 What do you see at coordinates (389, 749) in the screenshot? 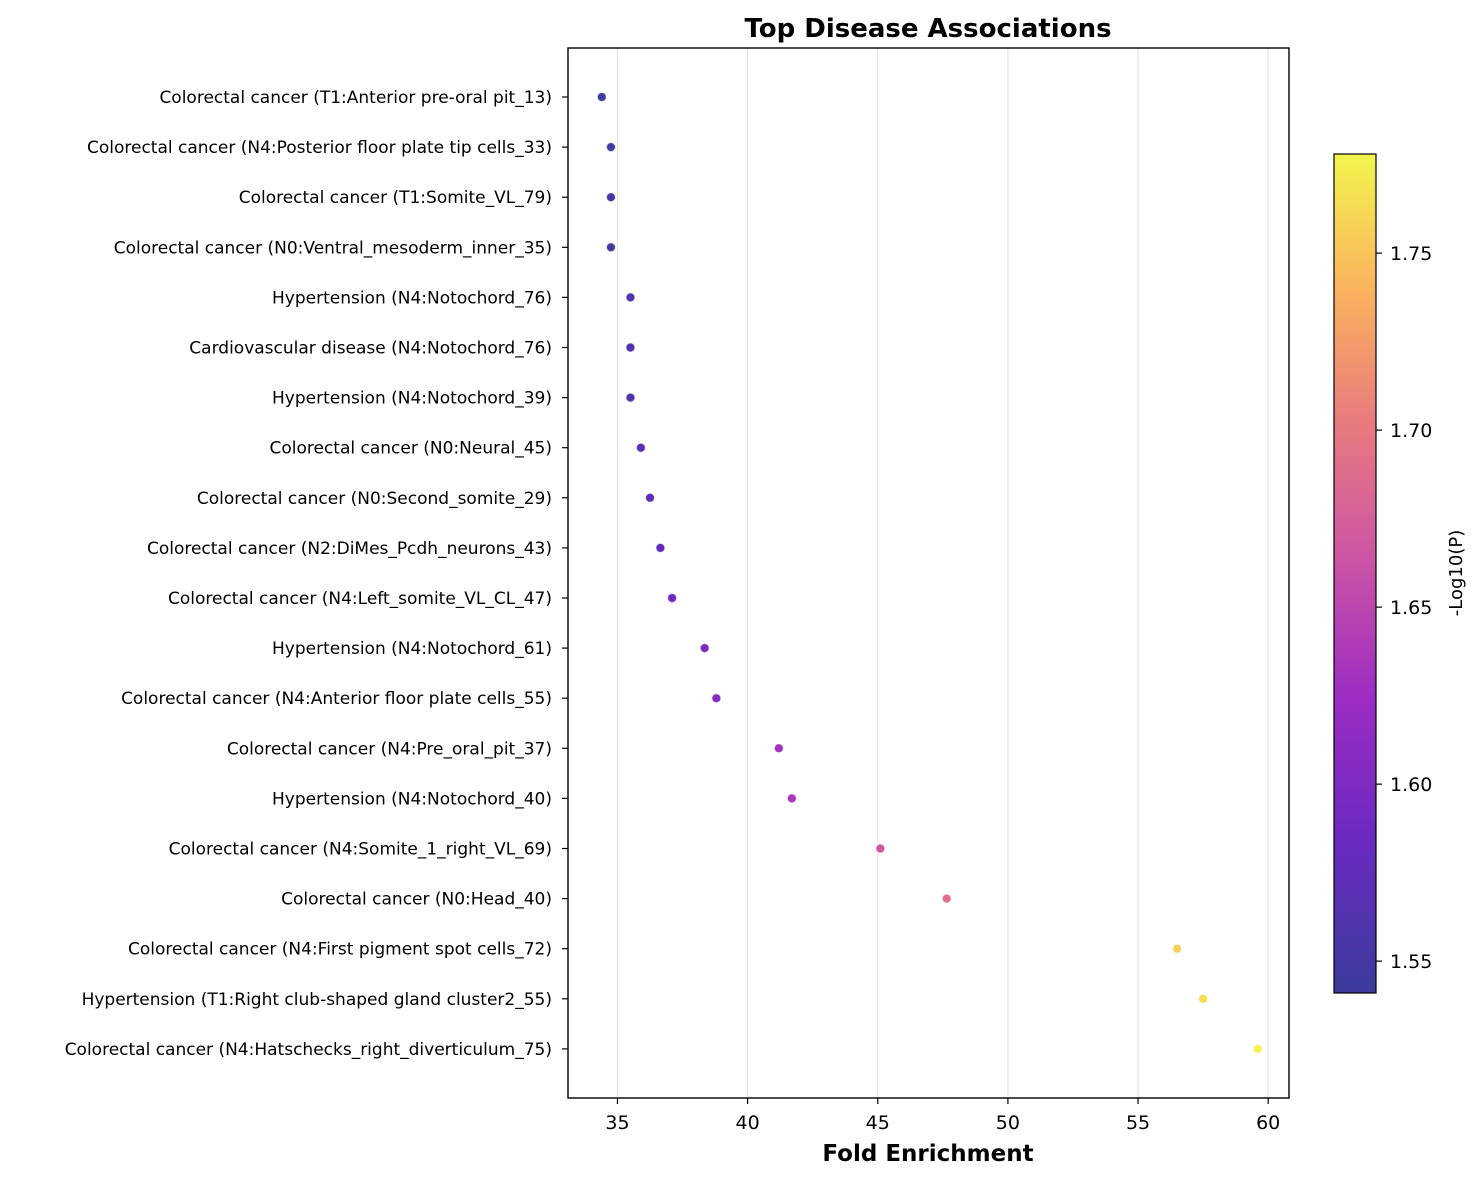
I see `y-tick-label: Colorectal cancer (N4:Pre_oral_pit_37)` at bounding box center [389, 749].